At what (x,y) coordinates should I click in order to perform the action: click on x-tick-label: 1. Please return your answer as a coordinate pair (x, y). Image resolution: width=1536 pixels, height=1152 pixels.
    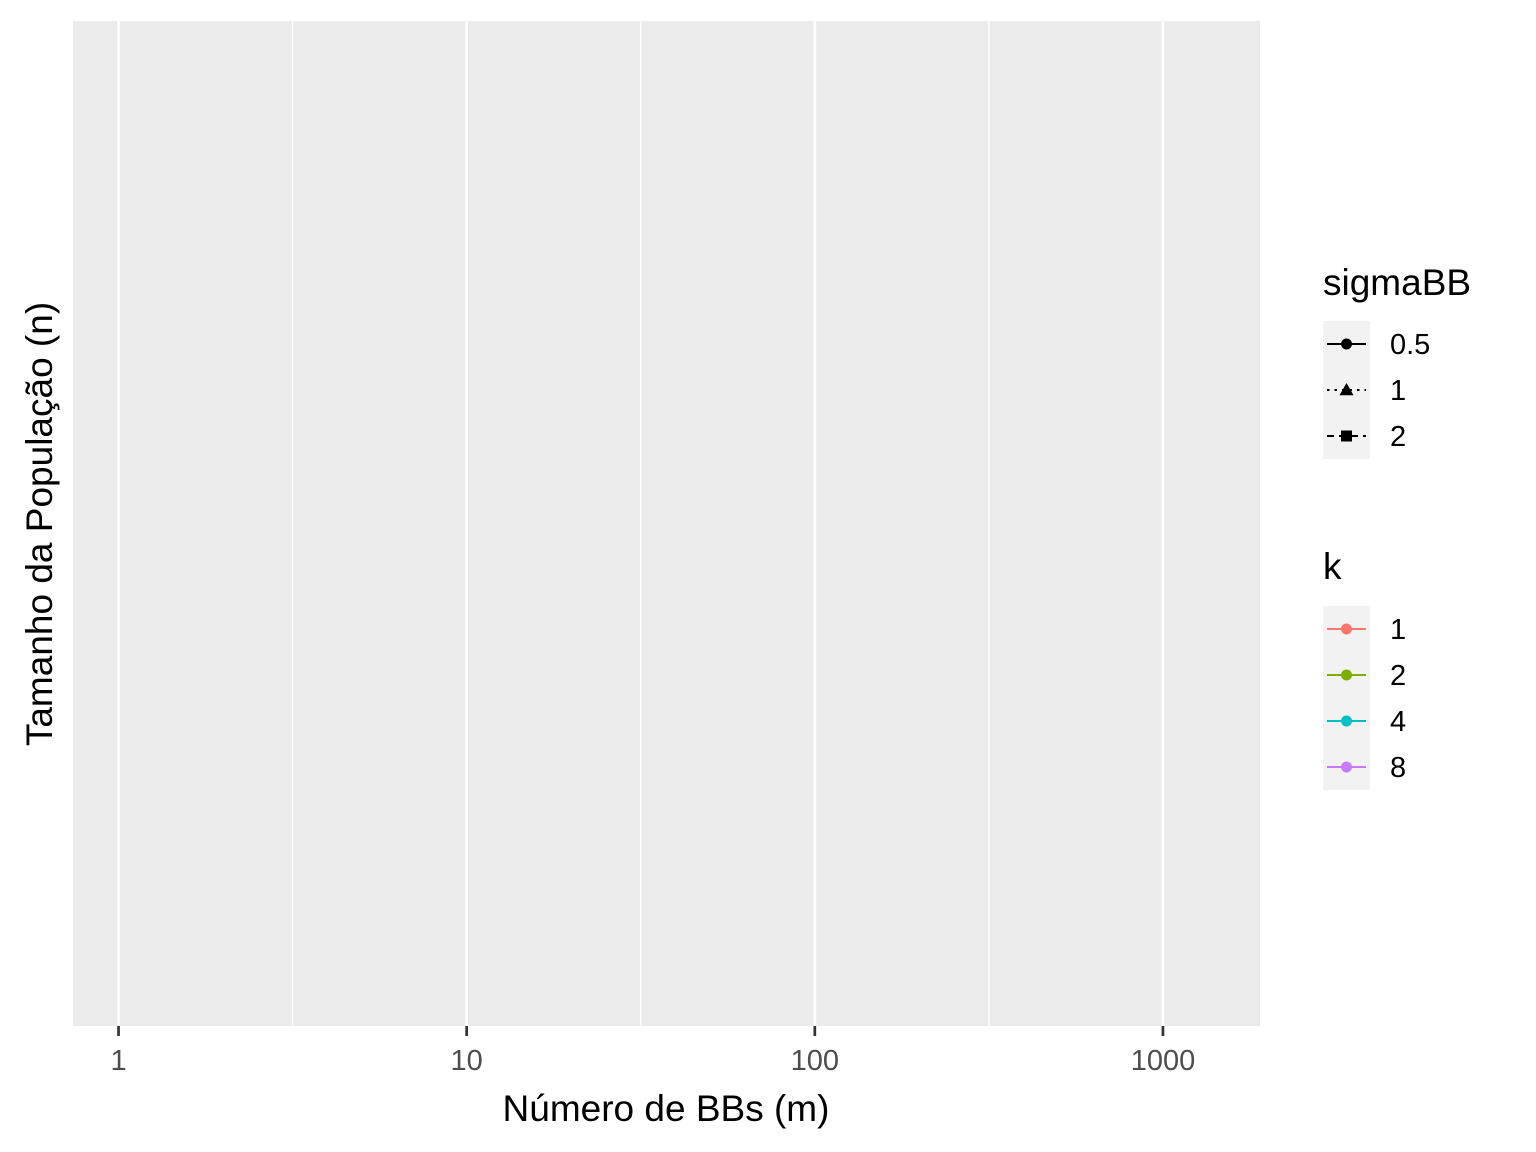
    Looking at the image, I should click on (118, 1061).